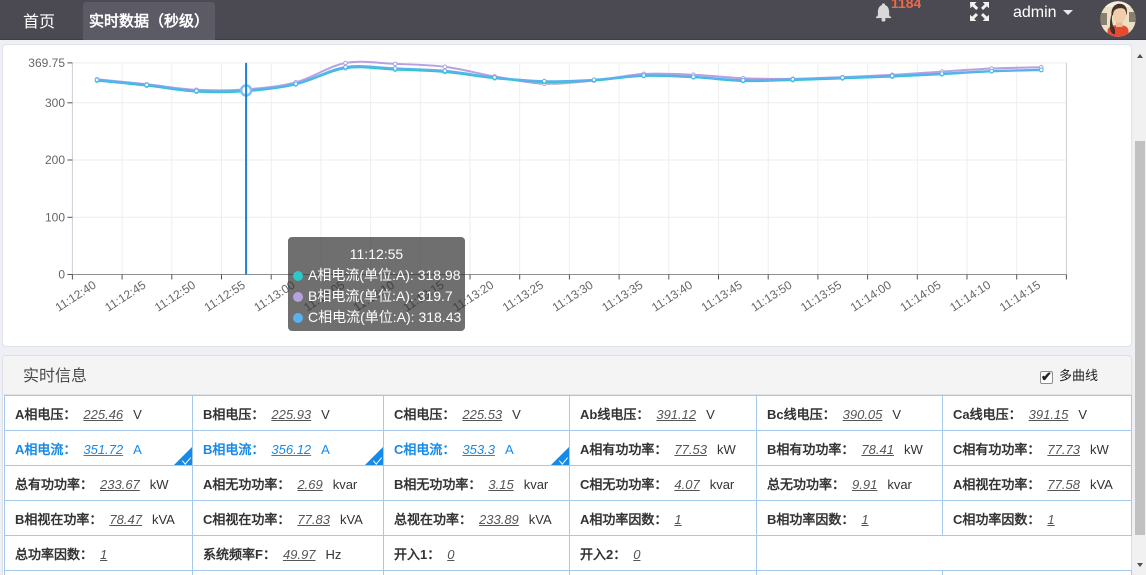 Image resolution: width=1146 pixels, height=575 pixels. Describe the element at coordinates (1020, 296) in the screenshot. I see `svg-text: 11:14:15` at that location.